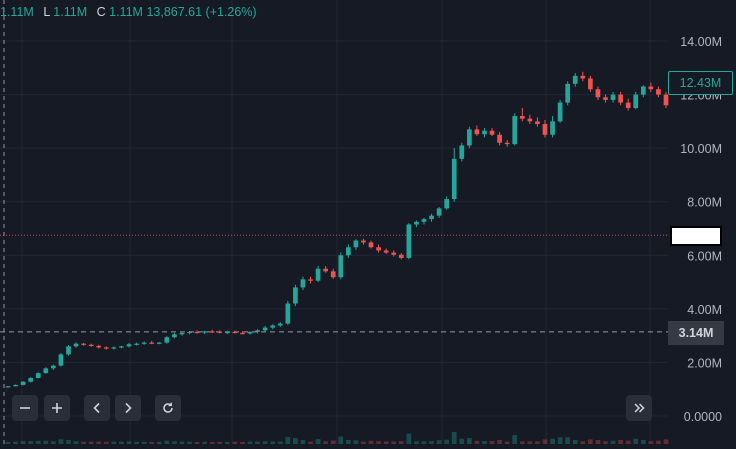 The width and height of the screenshot is (736, 449). What do you see at coordinates (639, 408) in the screenshot?
I see `scroll-to-latest-button` at bounding box center [639, 408].